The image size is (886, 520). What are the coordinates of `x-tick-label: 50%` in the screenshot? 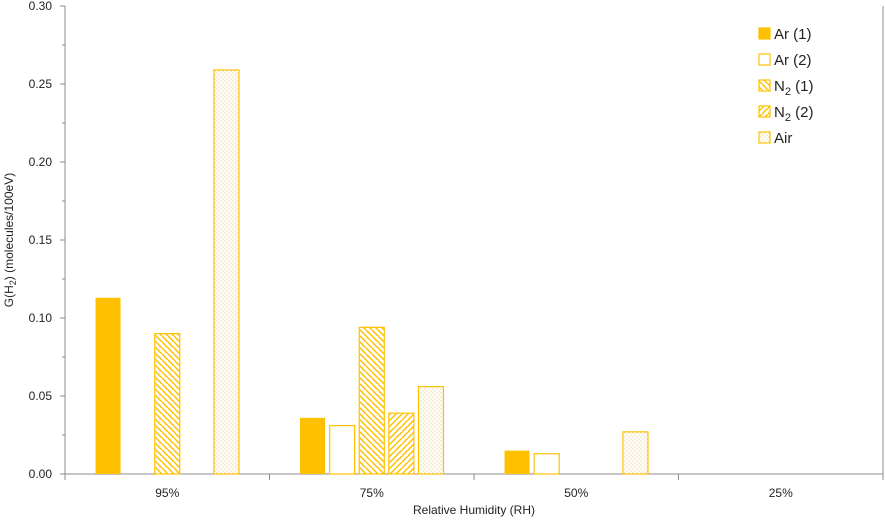 It's located at (576, 493).